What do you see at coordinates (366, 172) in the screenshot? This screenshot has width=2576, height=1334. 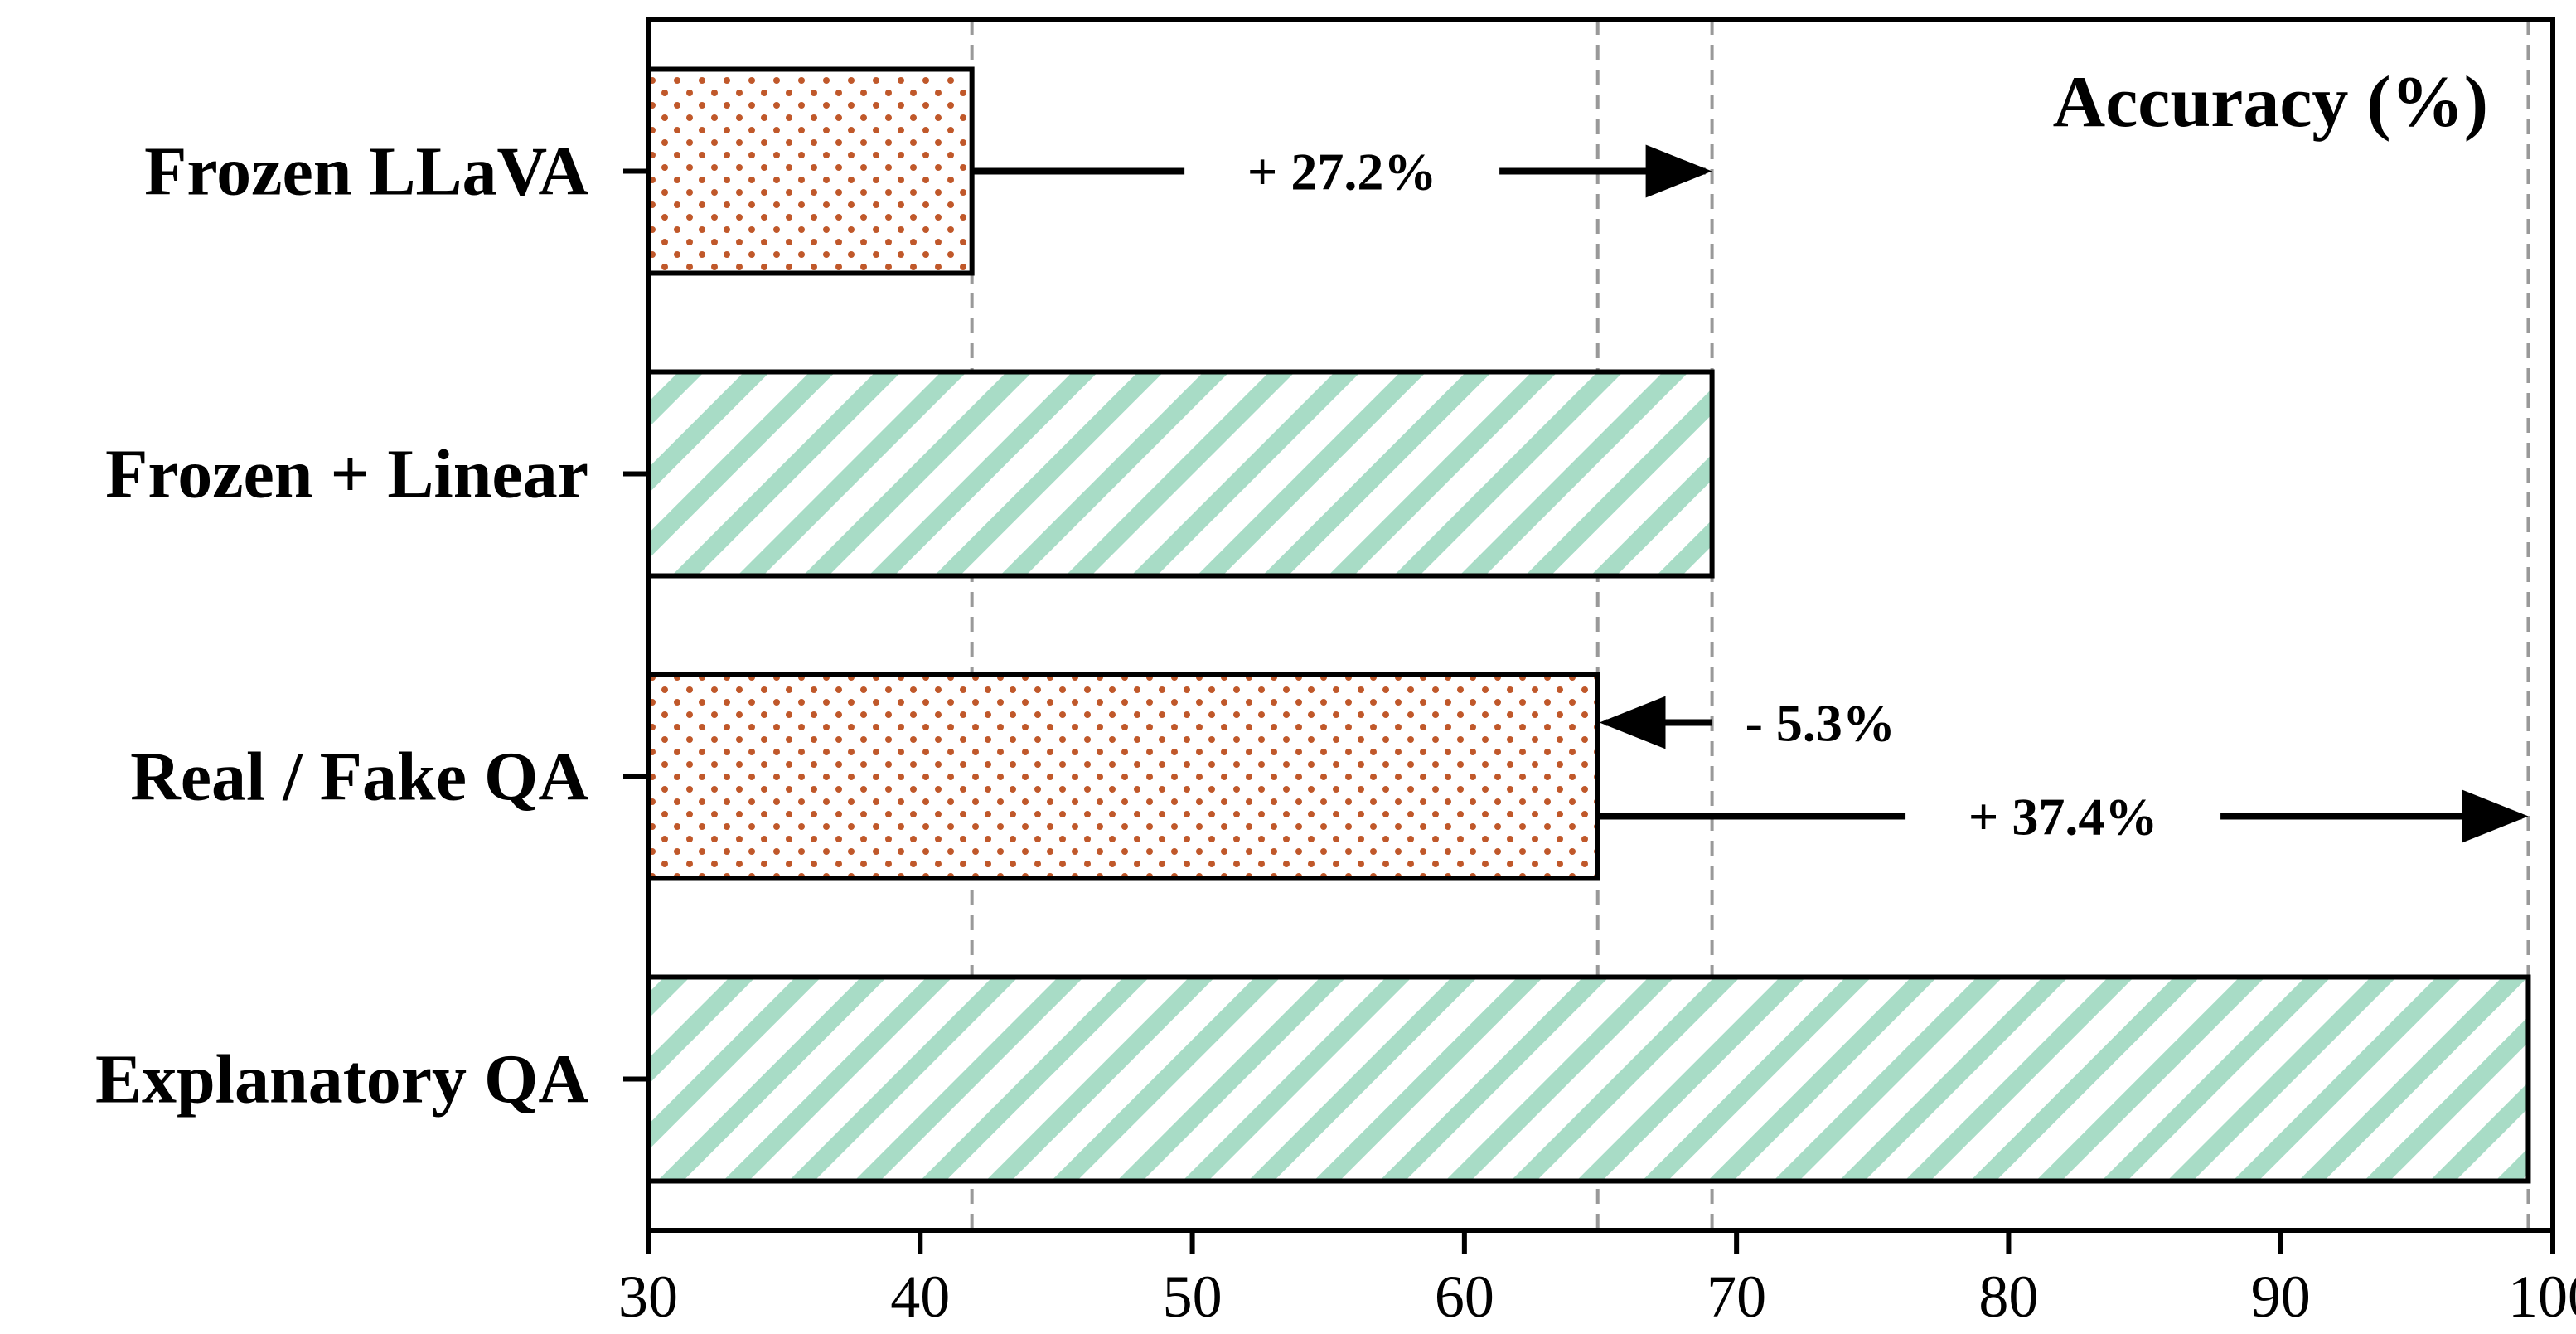 I see `category-label: Frozen LLaVA` at bounding box center [366, 172].